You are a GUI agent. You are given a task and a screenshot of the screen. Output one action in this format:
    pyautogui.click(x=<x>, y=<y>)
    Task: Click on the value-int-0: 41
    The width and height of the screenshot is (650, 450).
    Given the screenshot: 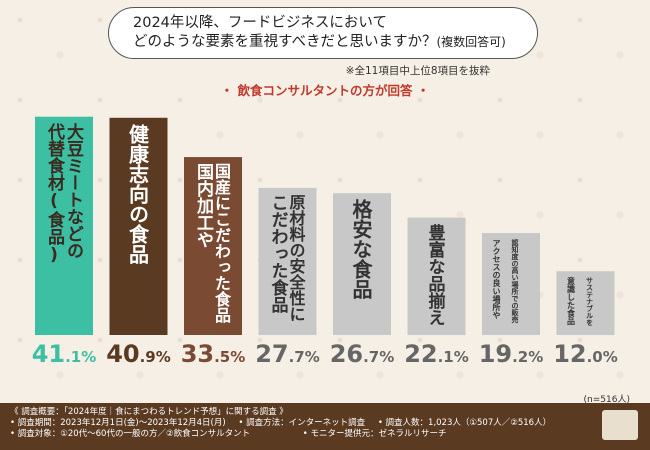 What is the action you would take?
    pyautogui.click(x=48, y=354)
    